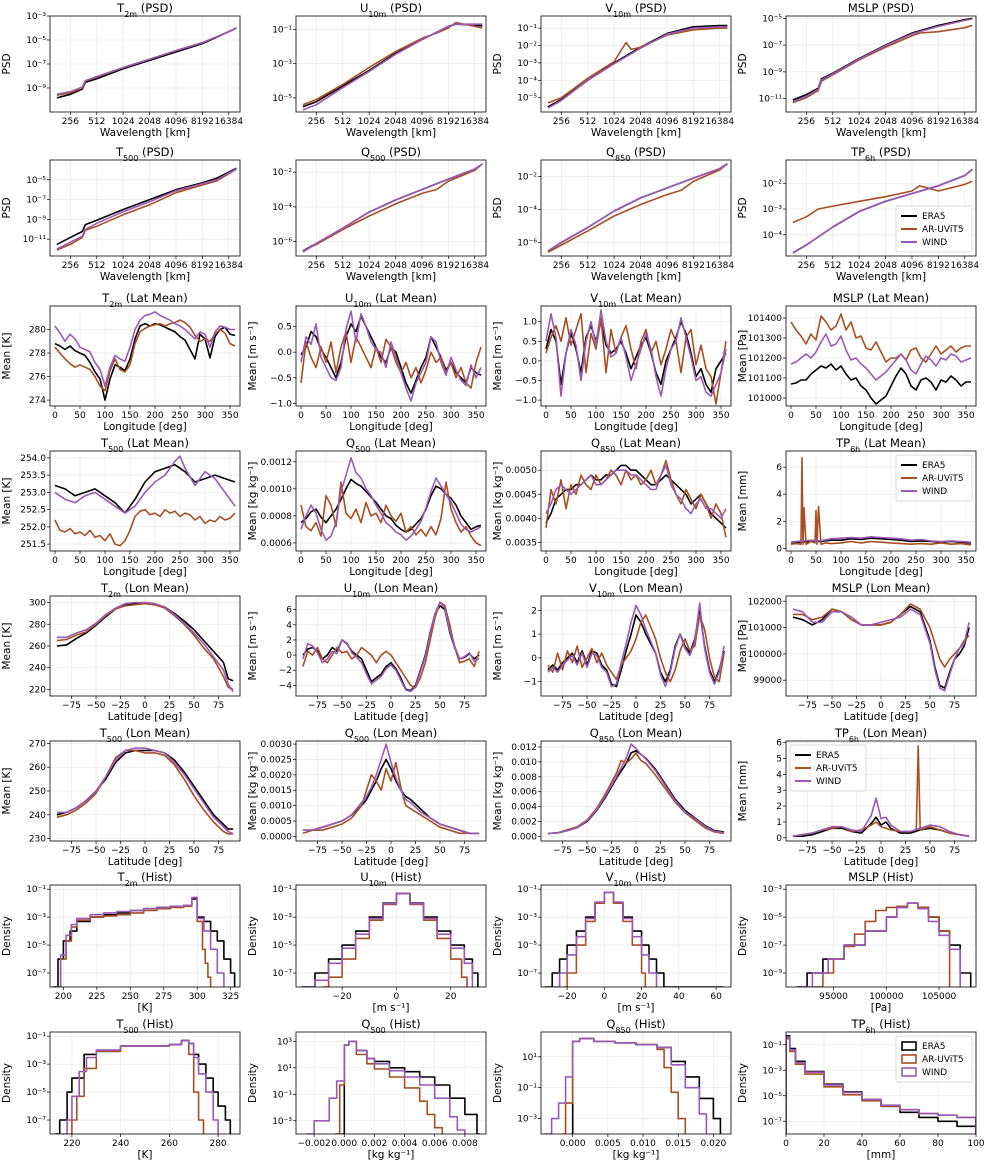  Describe the element at coordinates (277, 745) in the screenshot. I see `y-tick-label: 0.0030` at that location.